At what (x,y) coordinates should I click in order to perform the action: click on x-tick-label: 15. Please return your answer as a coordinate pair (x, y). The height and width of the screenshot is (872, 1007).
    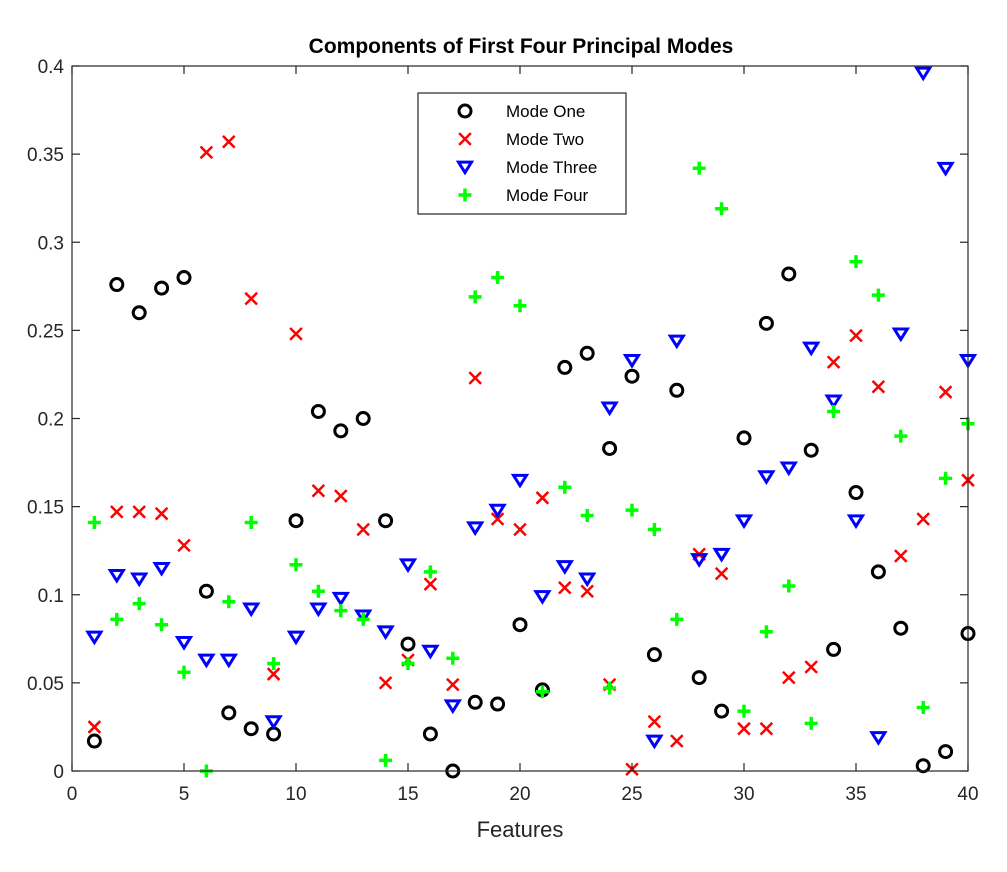
    Looking at the image, I should click on (407, 794).